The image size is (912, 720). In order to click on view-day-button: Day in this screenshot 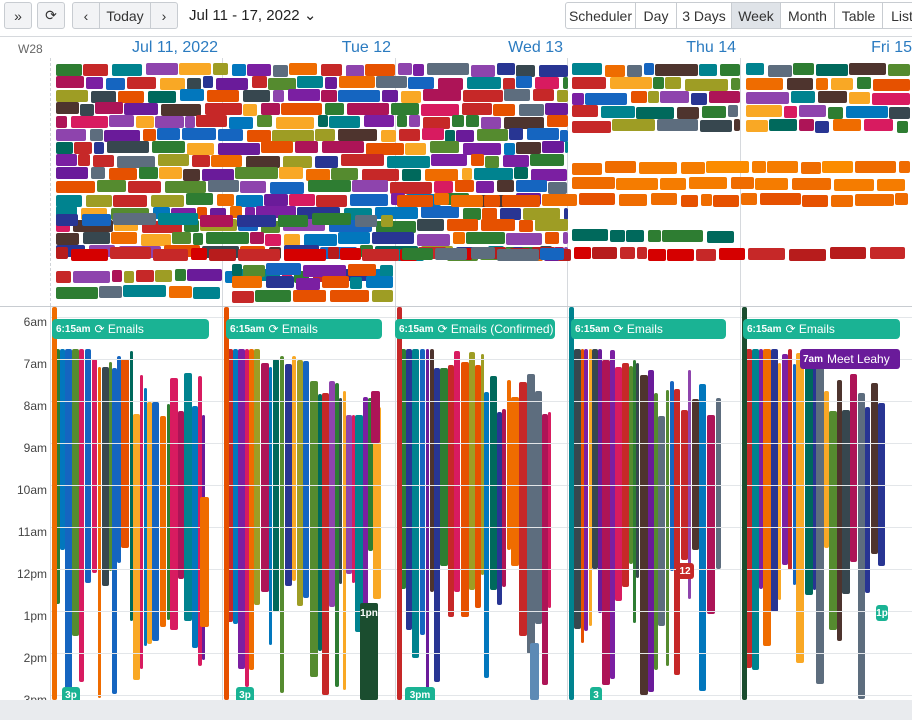, I will do `click(656, 15)`.